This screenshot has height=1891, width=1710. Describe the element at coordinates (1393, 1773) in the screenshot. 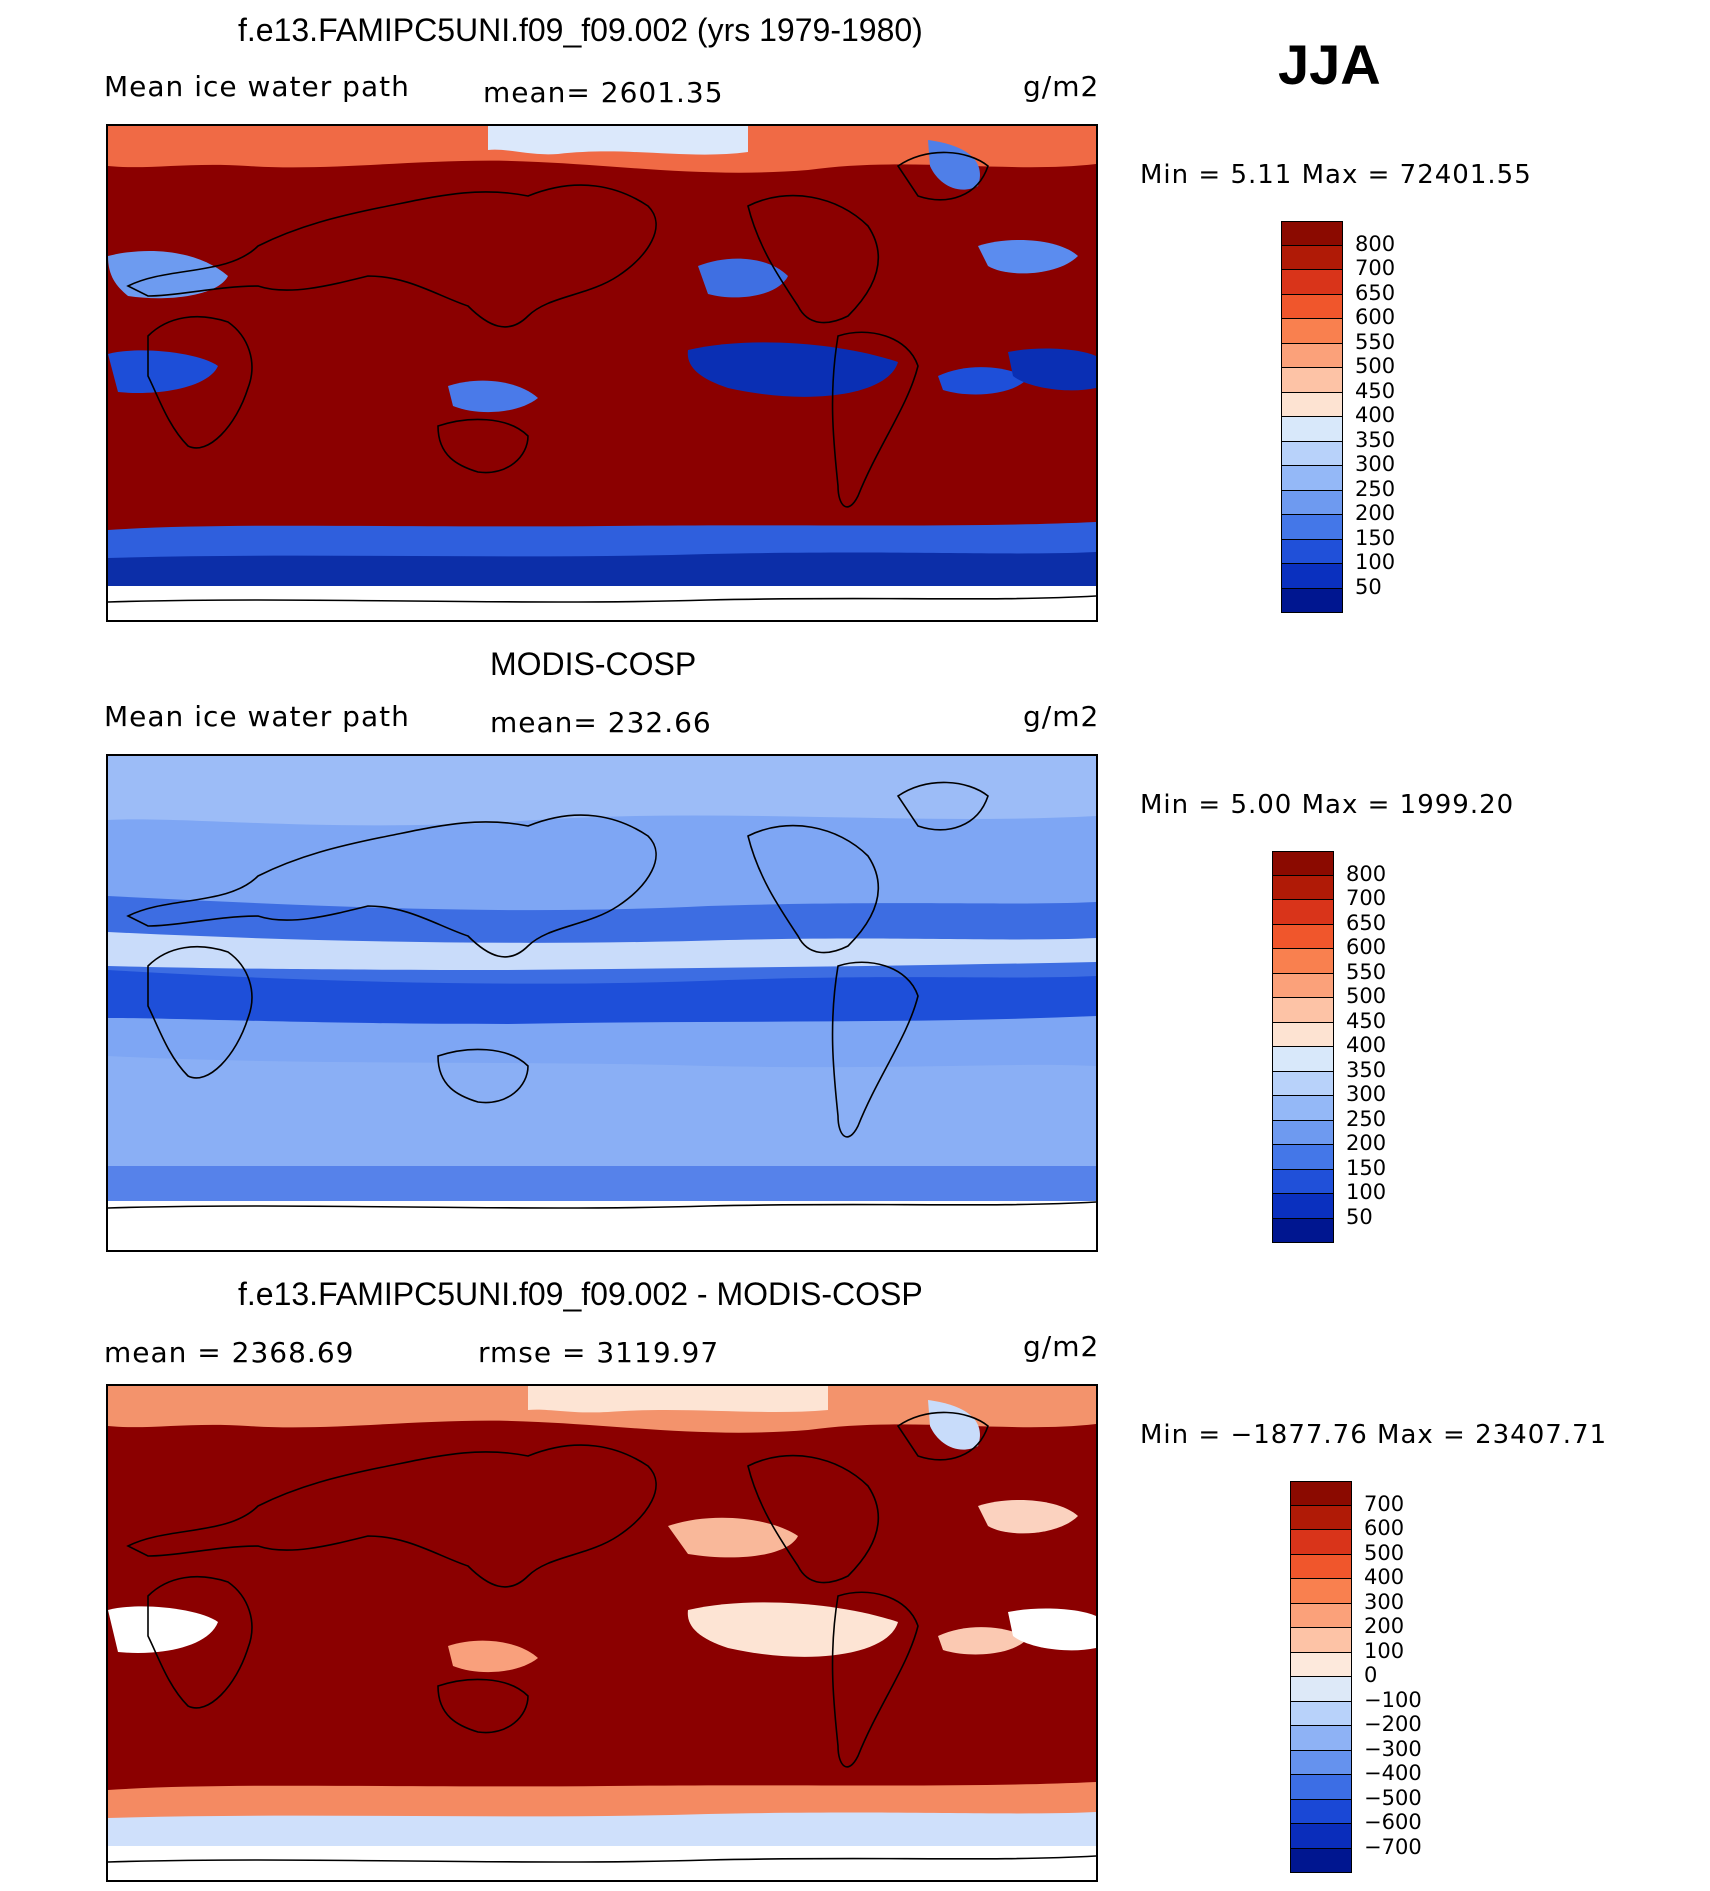

I see `colorbar-tick-label: −400` at that location.